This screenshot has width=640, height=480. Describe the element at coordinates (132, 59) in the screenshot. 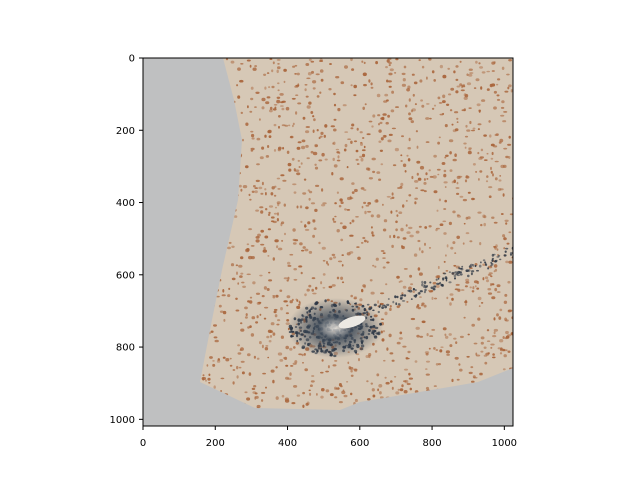

I see `y-tick-label: 0` at that location.